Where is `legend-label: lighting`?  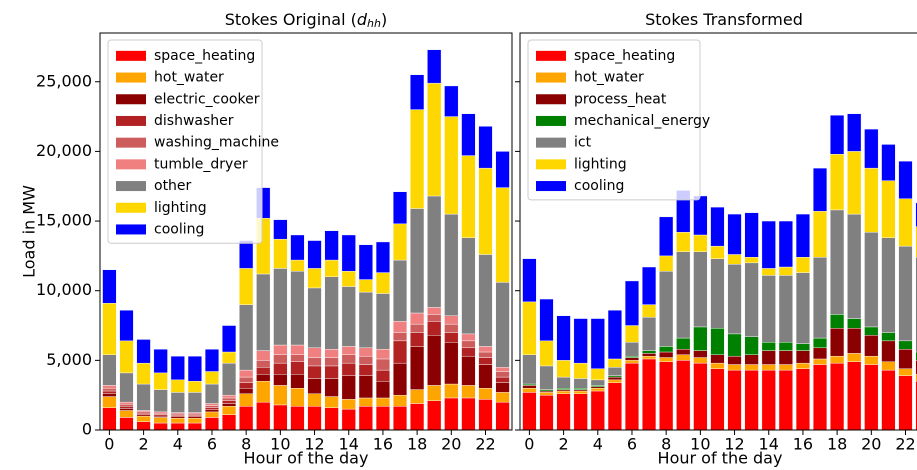
legend-label: lighting is located at coordinates (600, 164).